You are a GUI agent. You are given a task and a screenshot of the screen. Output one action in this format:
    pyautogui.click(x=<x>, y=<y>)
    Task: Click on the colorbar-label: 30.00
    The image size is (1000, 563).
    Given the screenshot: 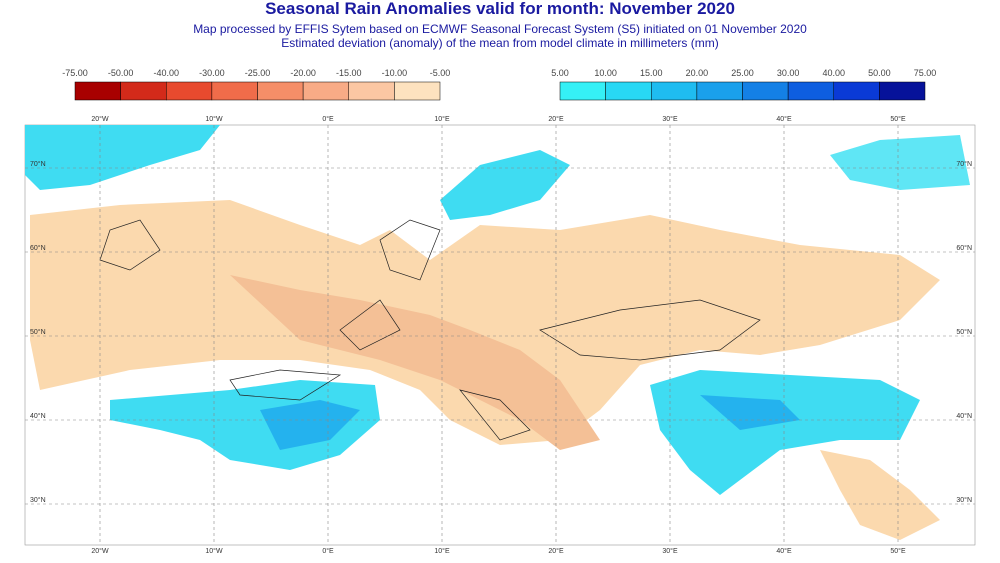 What is the action you would take?
    pyautogui.click(x=788, y=73)
    